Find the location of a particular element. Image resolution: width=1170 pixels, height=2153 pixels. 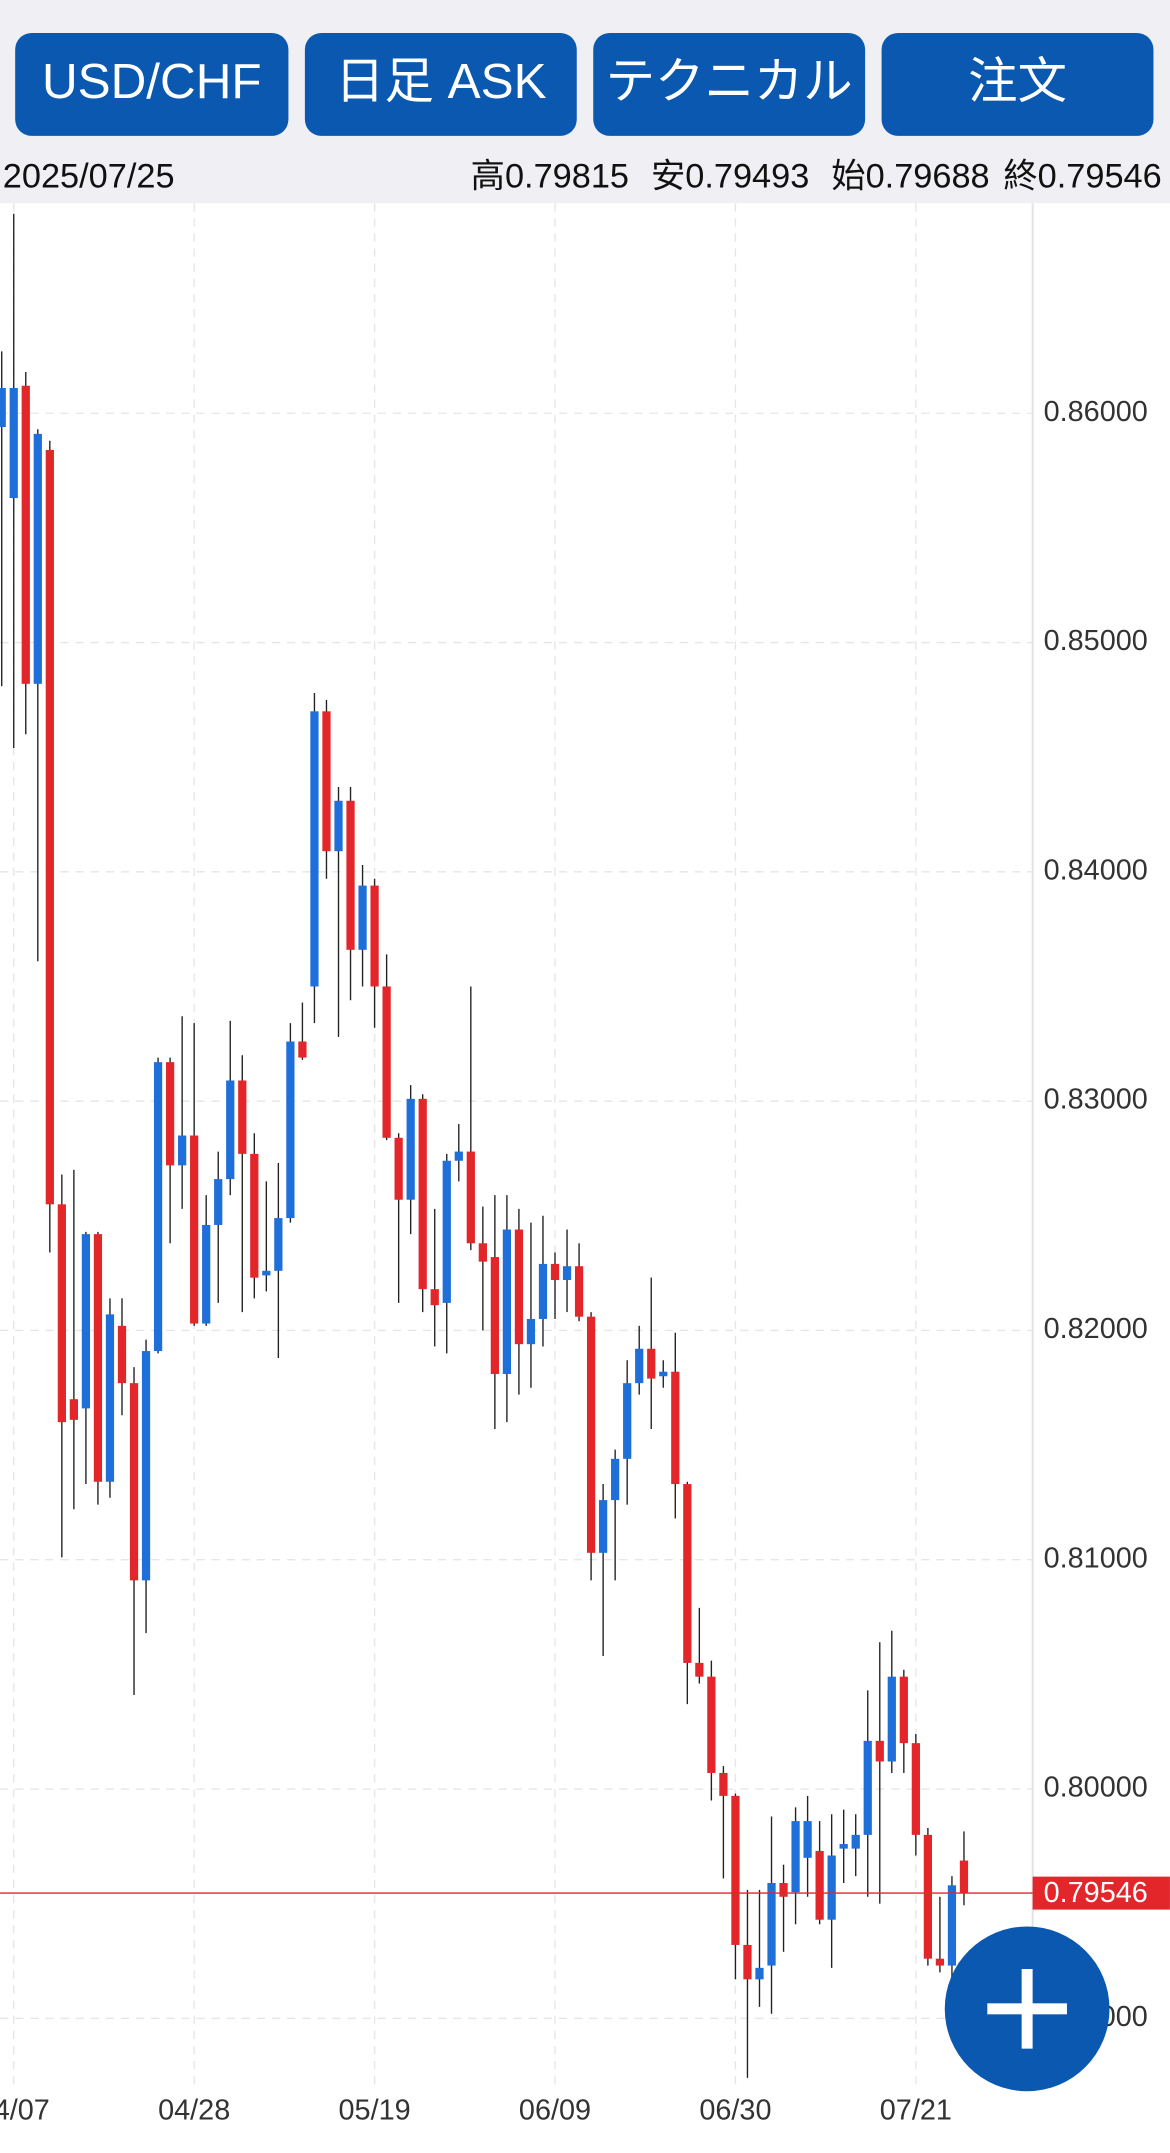

low-label: 安 is located at coordinates (668, 177).